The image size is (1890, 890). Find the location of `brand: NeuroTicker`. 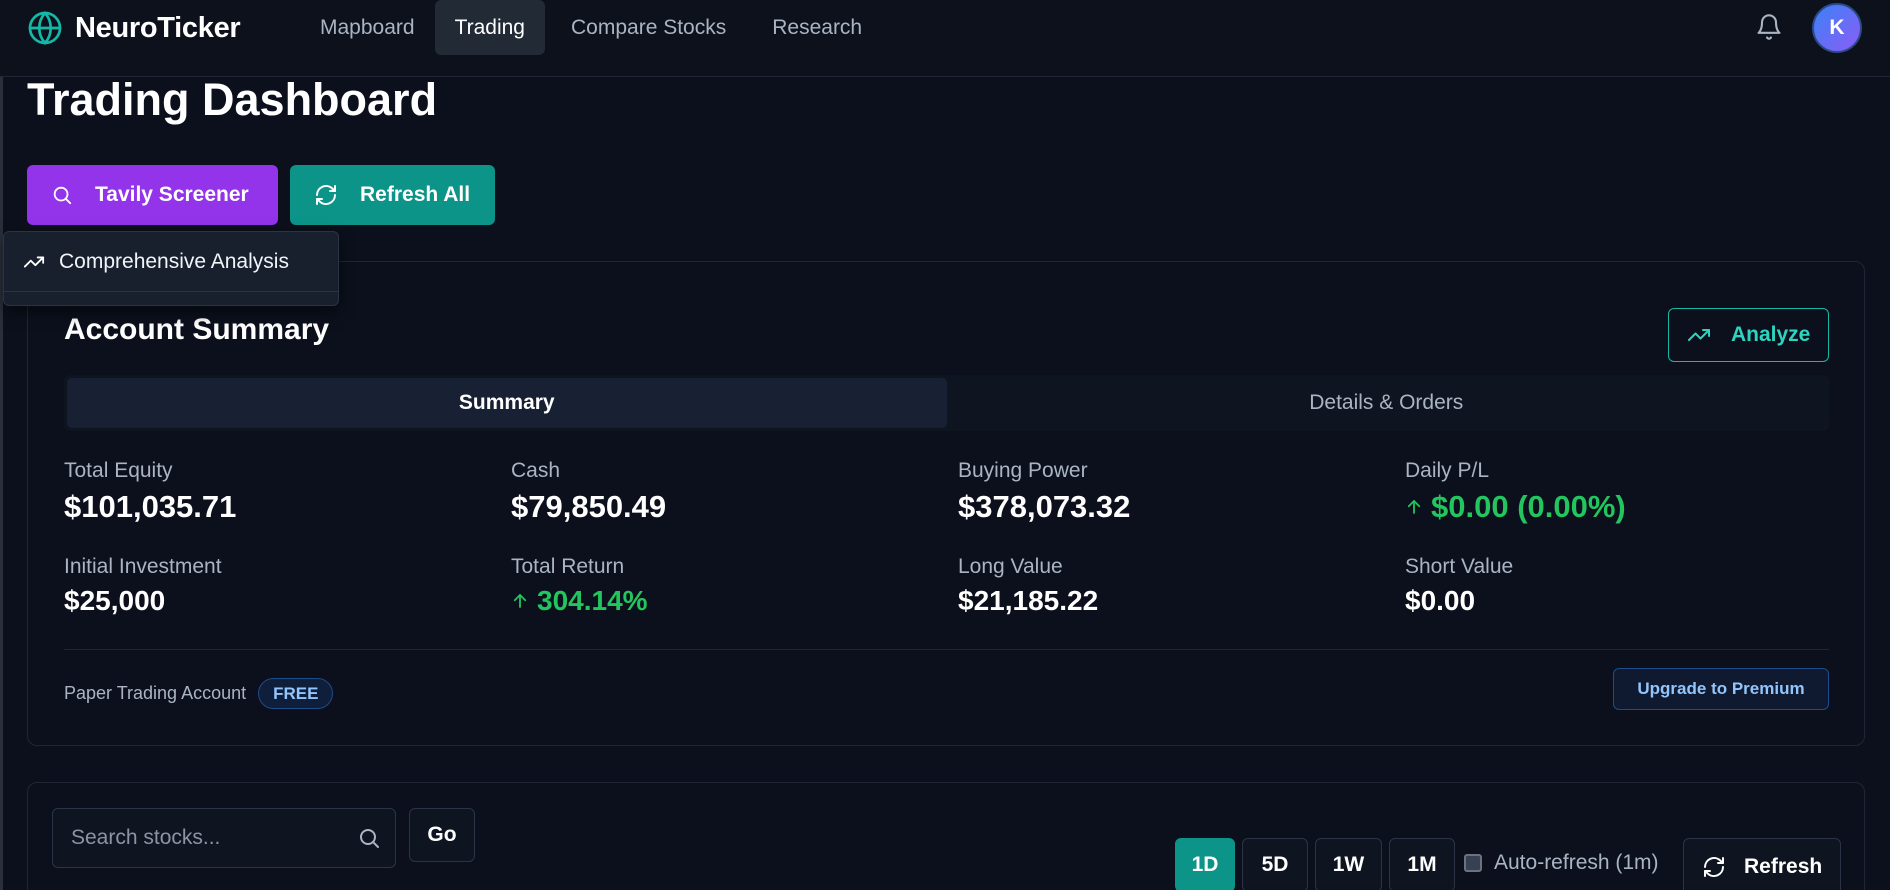

brand: NeuroTicker is located at coordinates (134, 28).